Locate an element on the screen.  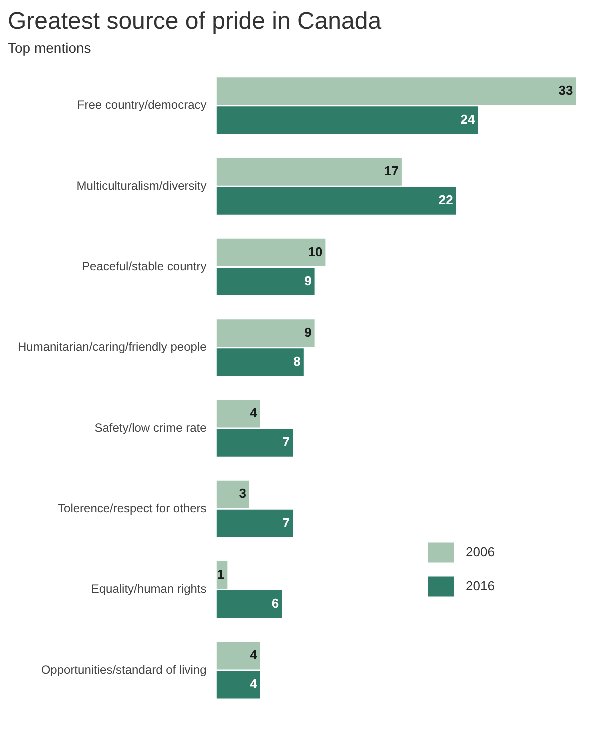
data-label: 10 is located at coordinates (315, 252).